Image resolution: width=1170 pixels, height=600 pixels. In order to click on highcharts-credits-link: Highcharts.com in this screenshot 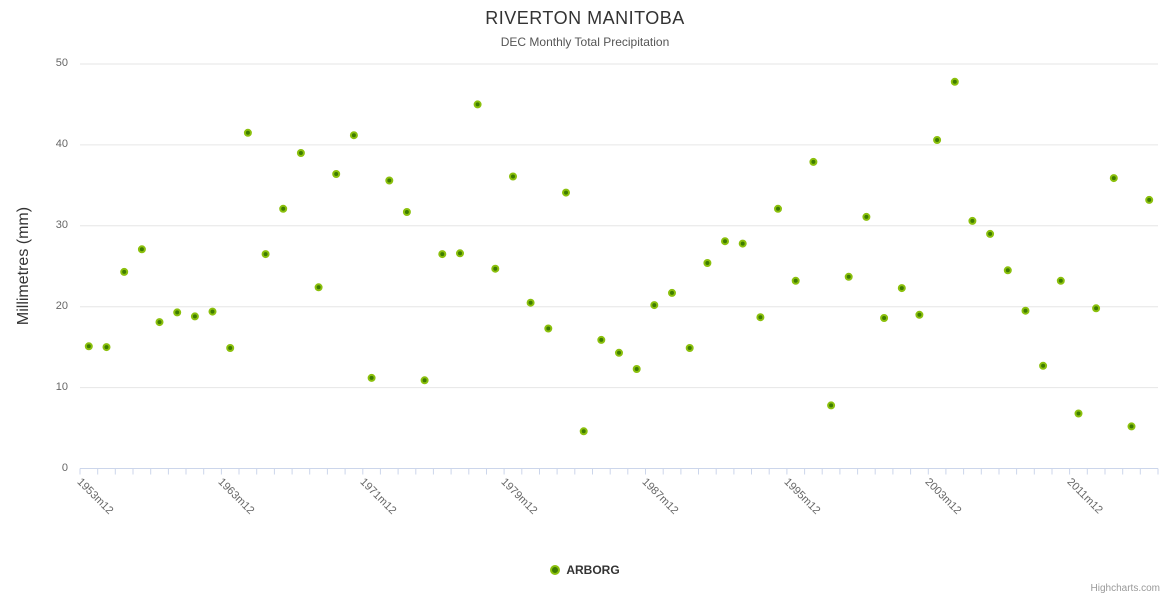, I will do `click(1125, 588)`.